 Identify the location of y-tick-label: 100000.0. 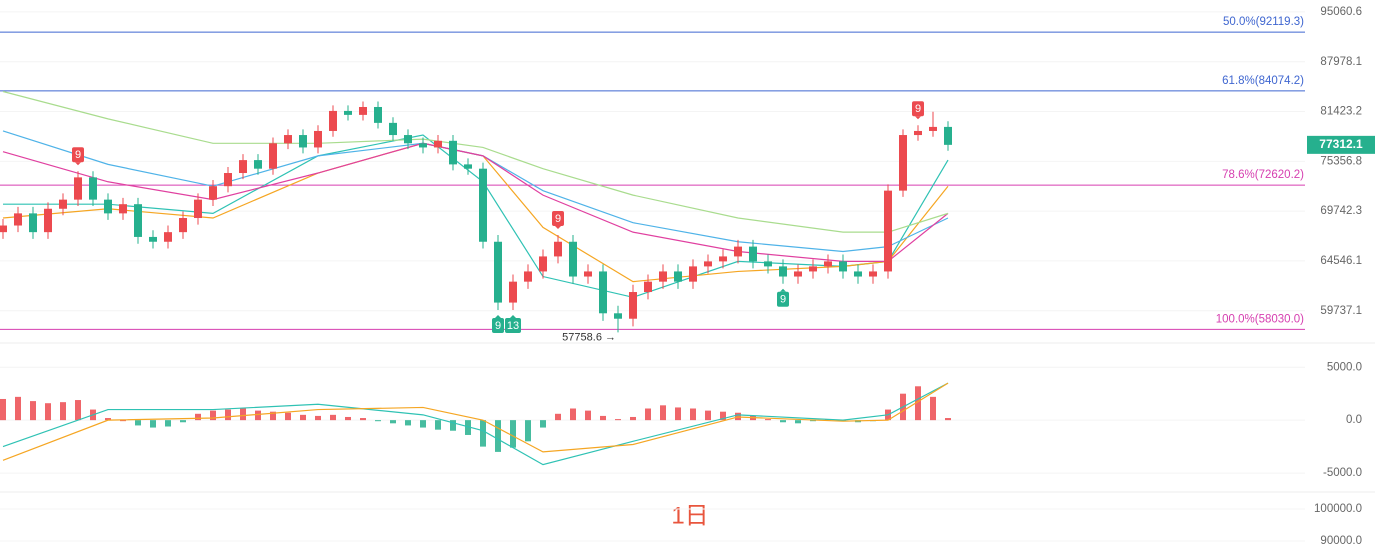
(1338, 509).